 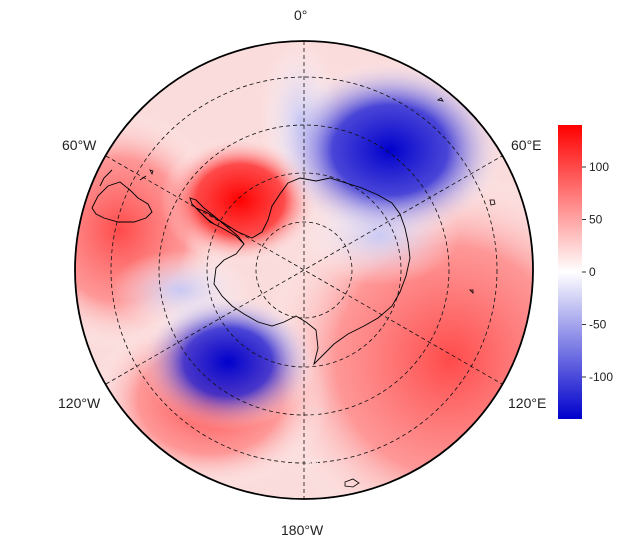 I want to click on south-america-coastline, so click(x=122, y=196).